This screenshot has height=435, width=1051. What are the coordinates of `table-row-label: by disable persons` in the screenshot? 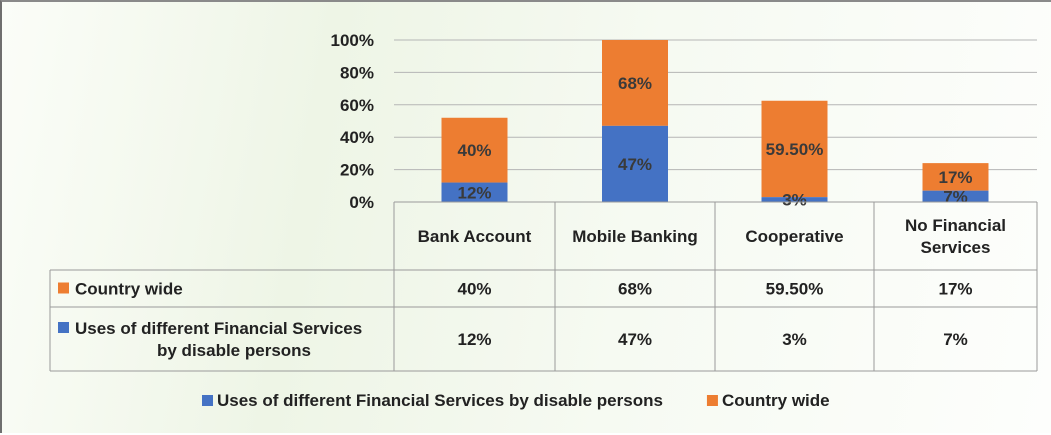 It's located at (234, 350).